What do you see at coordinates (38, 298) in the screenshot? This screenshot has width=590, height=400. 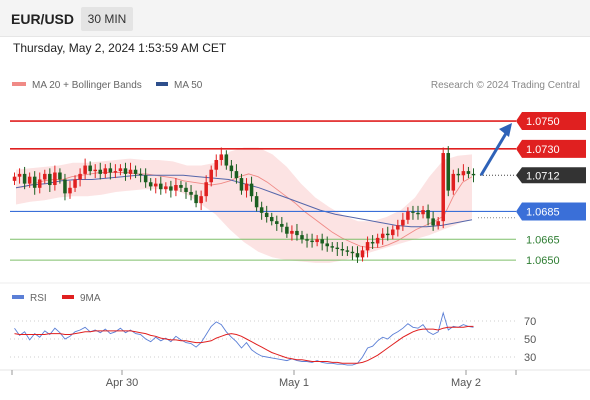 I see `legend-rsi-label: RSI` at bounding box center [38, 298].